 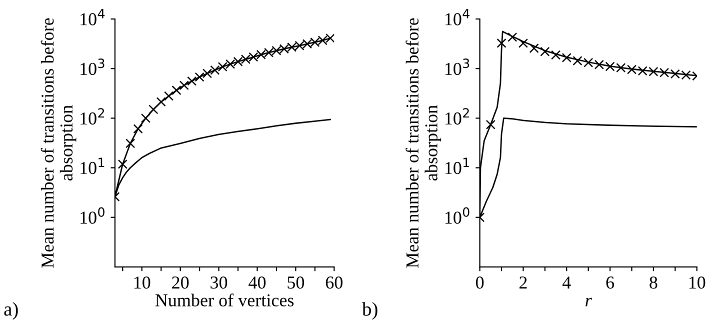 I want to click on x-tick-label: 30, so click(x=219, y=282).